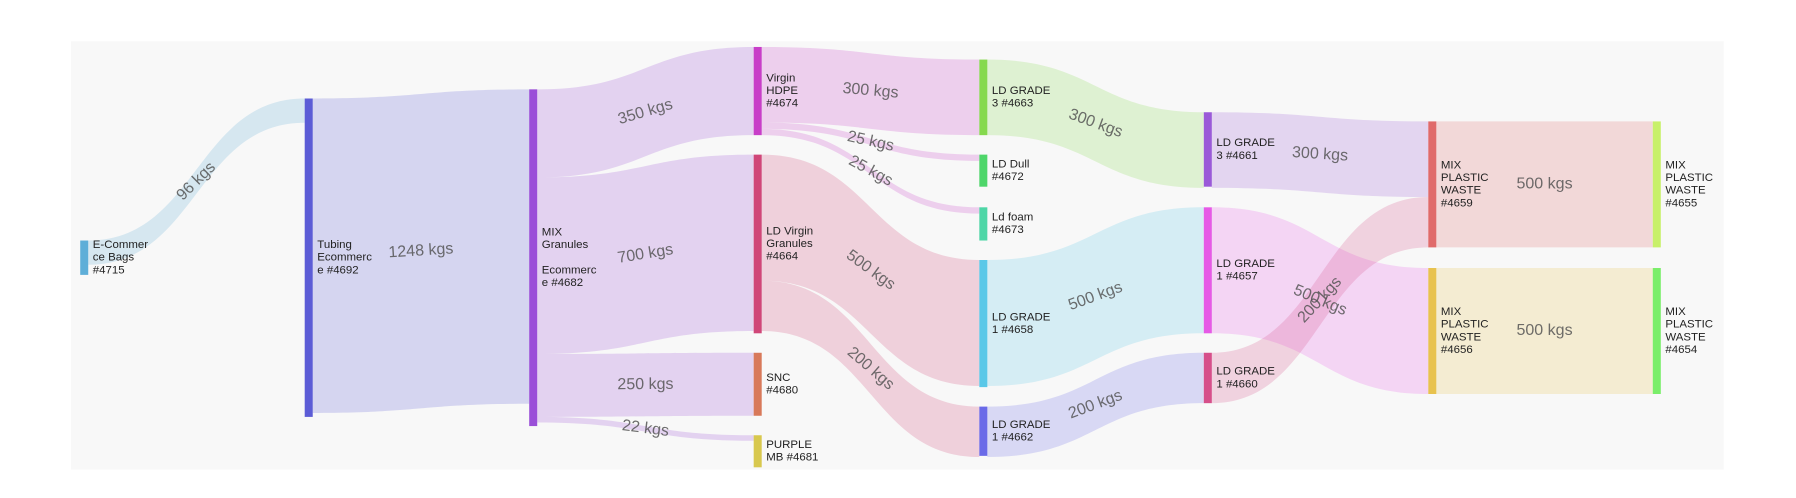 This screenshot has width=1796, height=498. Describe the element at coordinates (120, 245) in the screenshot. I see `node-label: E-Commer` at that location.